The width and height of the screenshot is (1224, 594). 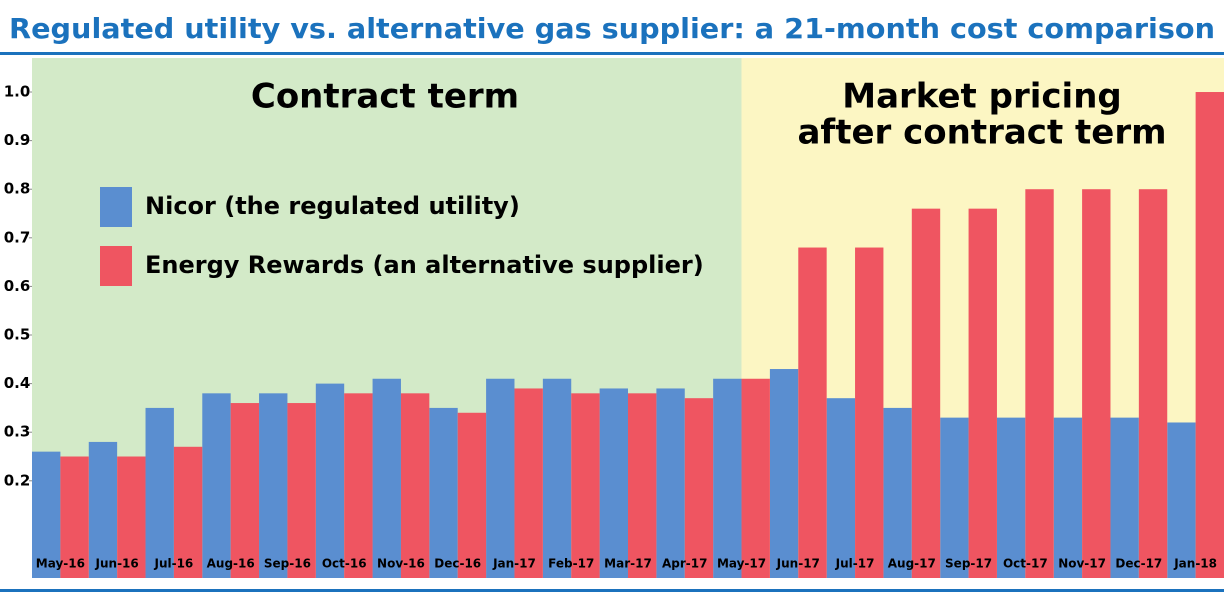 What do you see at coordinates (17, 189) in the screenshot?
I see `y-tick-label: 0.8` at bounding box center [17, 189].